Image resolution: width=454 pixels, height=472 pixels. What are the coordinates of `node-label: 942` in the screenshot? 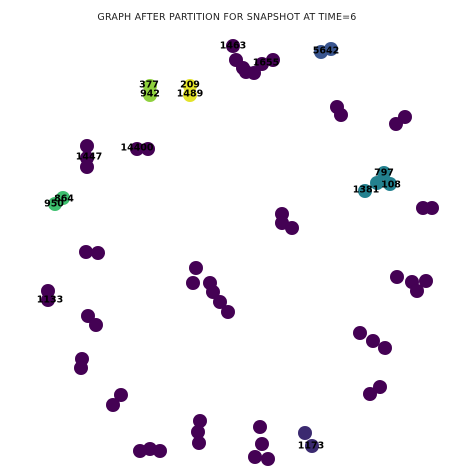 It's located at (150, 94).